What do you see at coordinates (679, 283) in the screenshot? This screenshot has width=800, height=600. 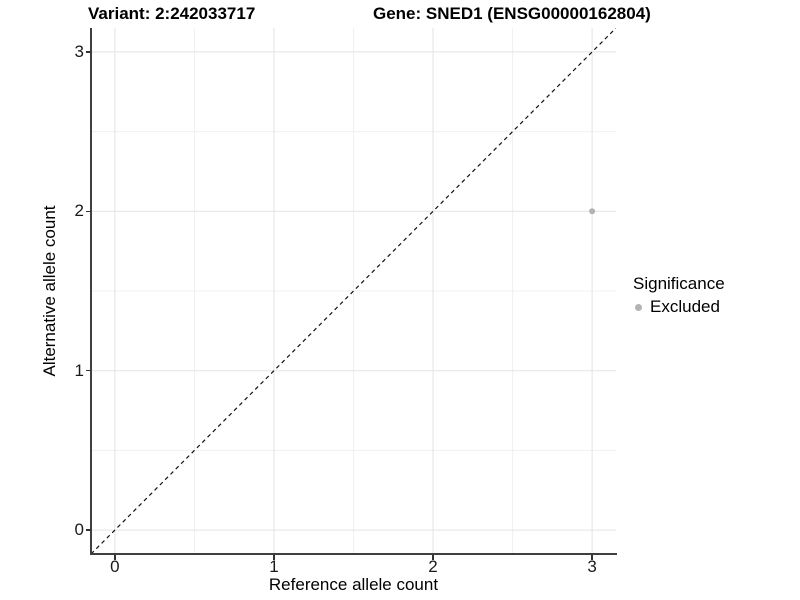 I see `legend-title: Significance` at bounding box center [679, 283].